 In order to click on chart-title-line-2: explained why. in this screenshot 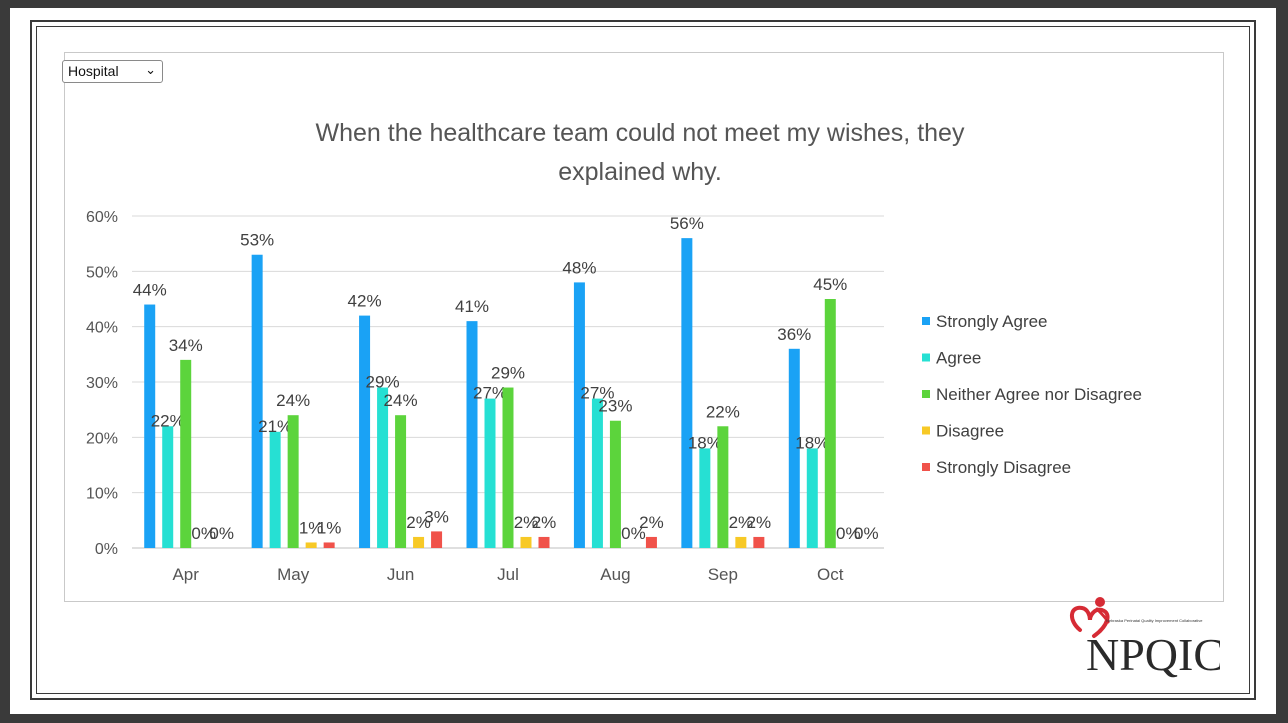, I will do `click(640, 172)`.